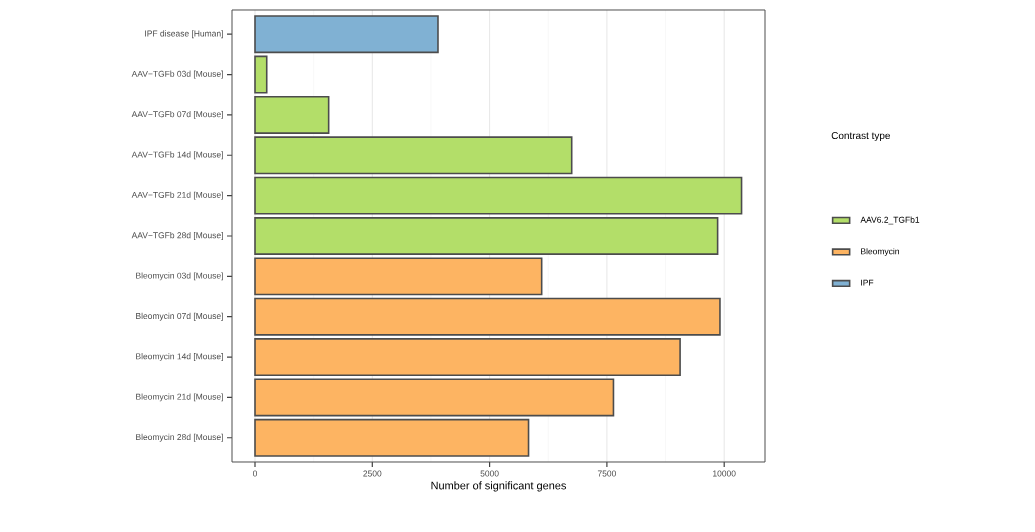 The height and width of the screenshot is (532, 1035). I want to click on legend-label: Bleomycin, so click(880, 252).